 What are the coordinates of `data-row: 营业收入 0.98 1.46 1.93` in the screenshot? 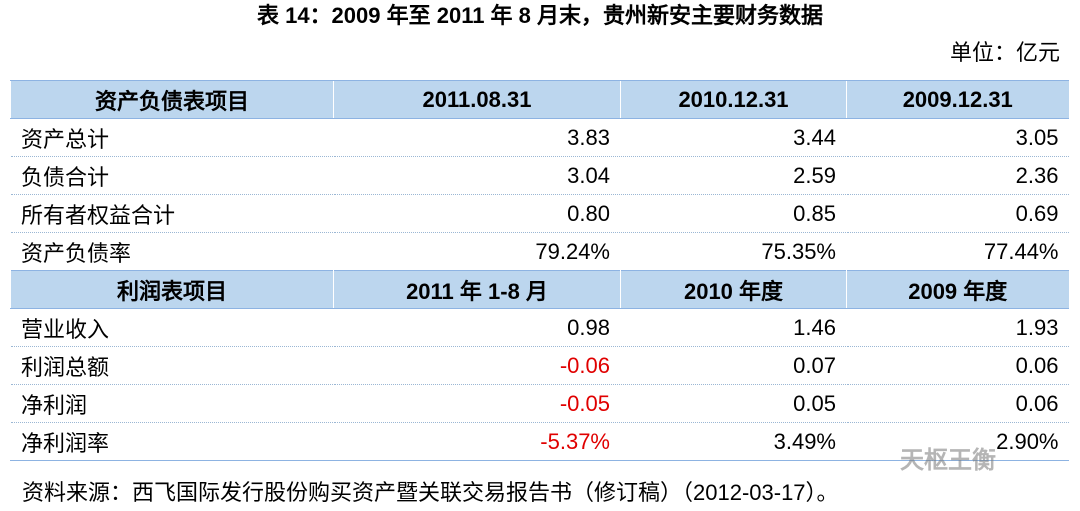 It's located at (539, 327).